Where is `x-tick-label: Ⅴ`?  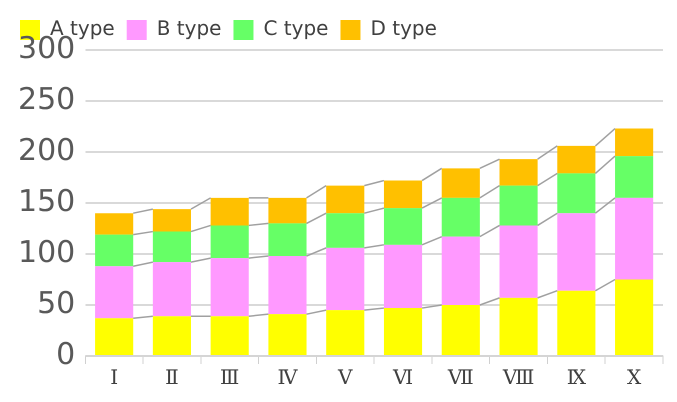
x-tick-label: Ⅴ is located at coordinates (345, 377).